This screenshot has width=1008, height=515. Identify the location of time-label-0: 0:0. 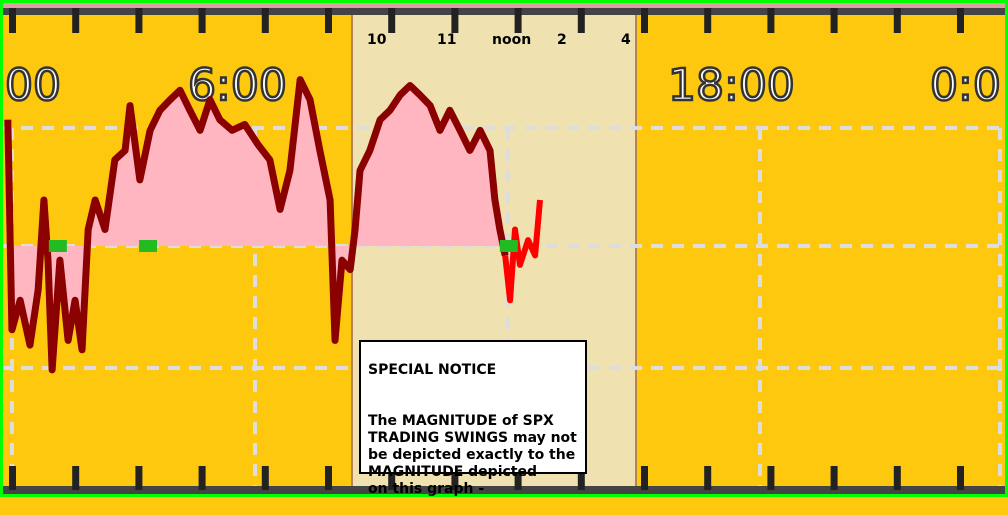
(965, 85).